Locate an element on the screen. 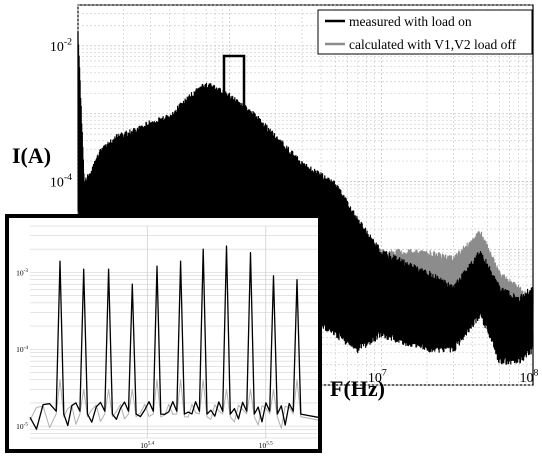  inset-y-tick-label: 10⁻⁴ is located at coordinates (22, 349).